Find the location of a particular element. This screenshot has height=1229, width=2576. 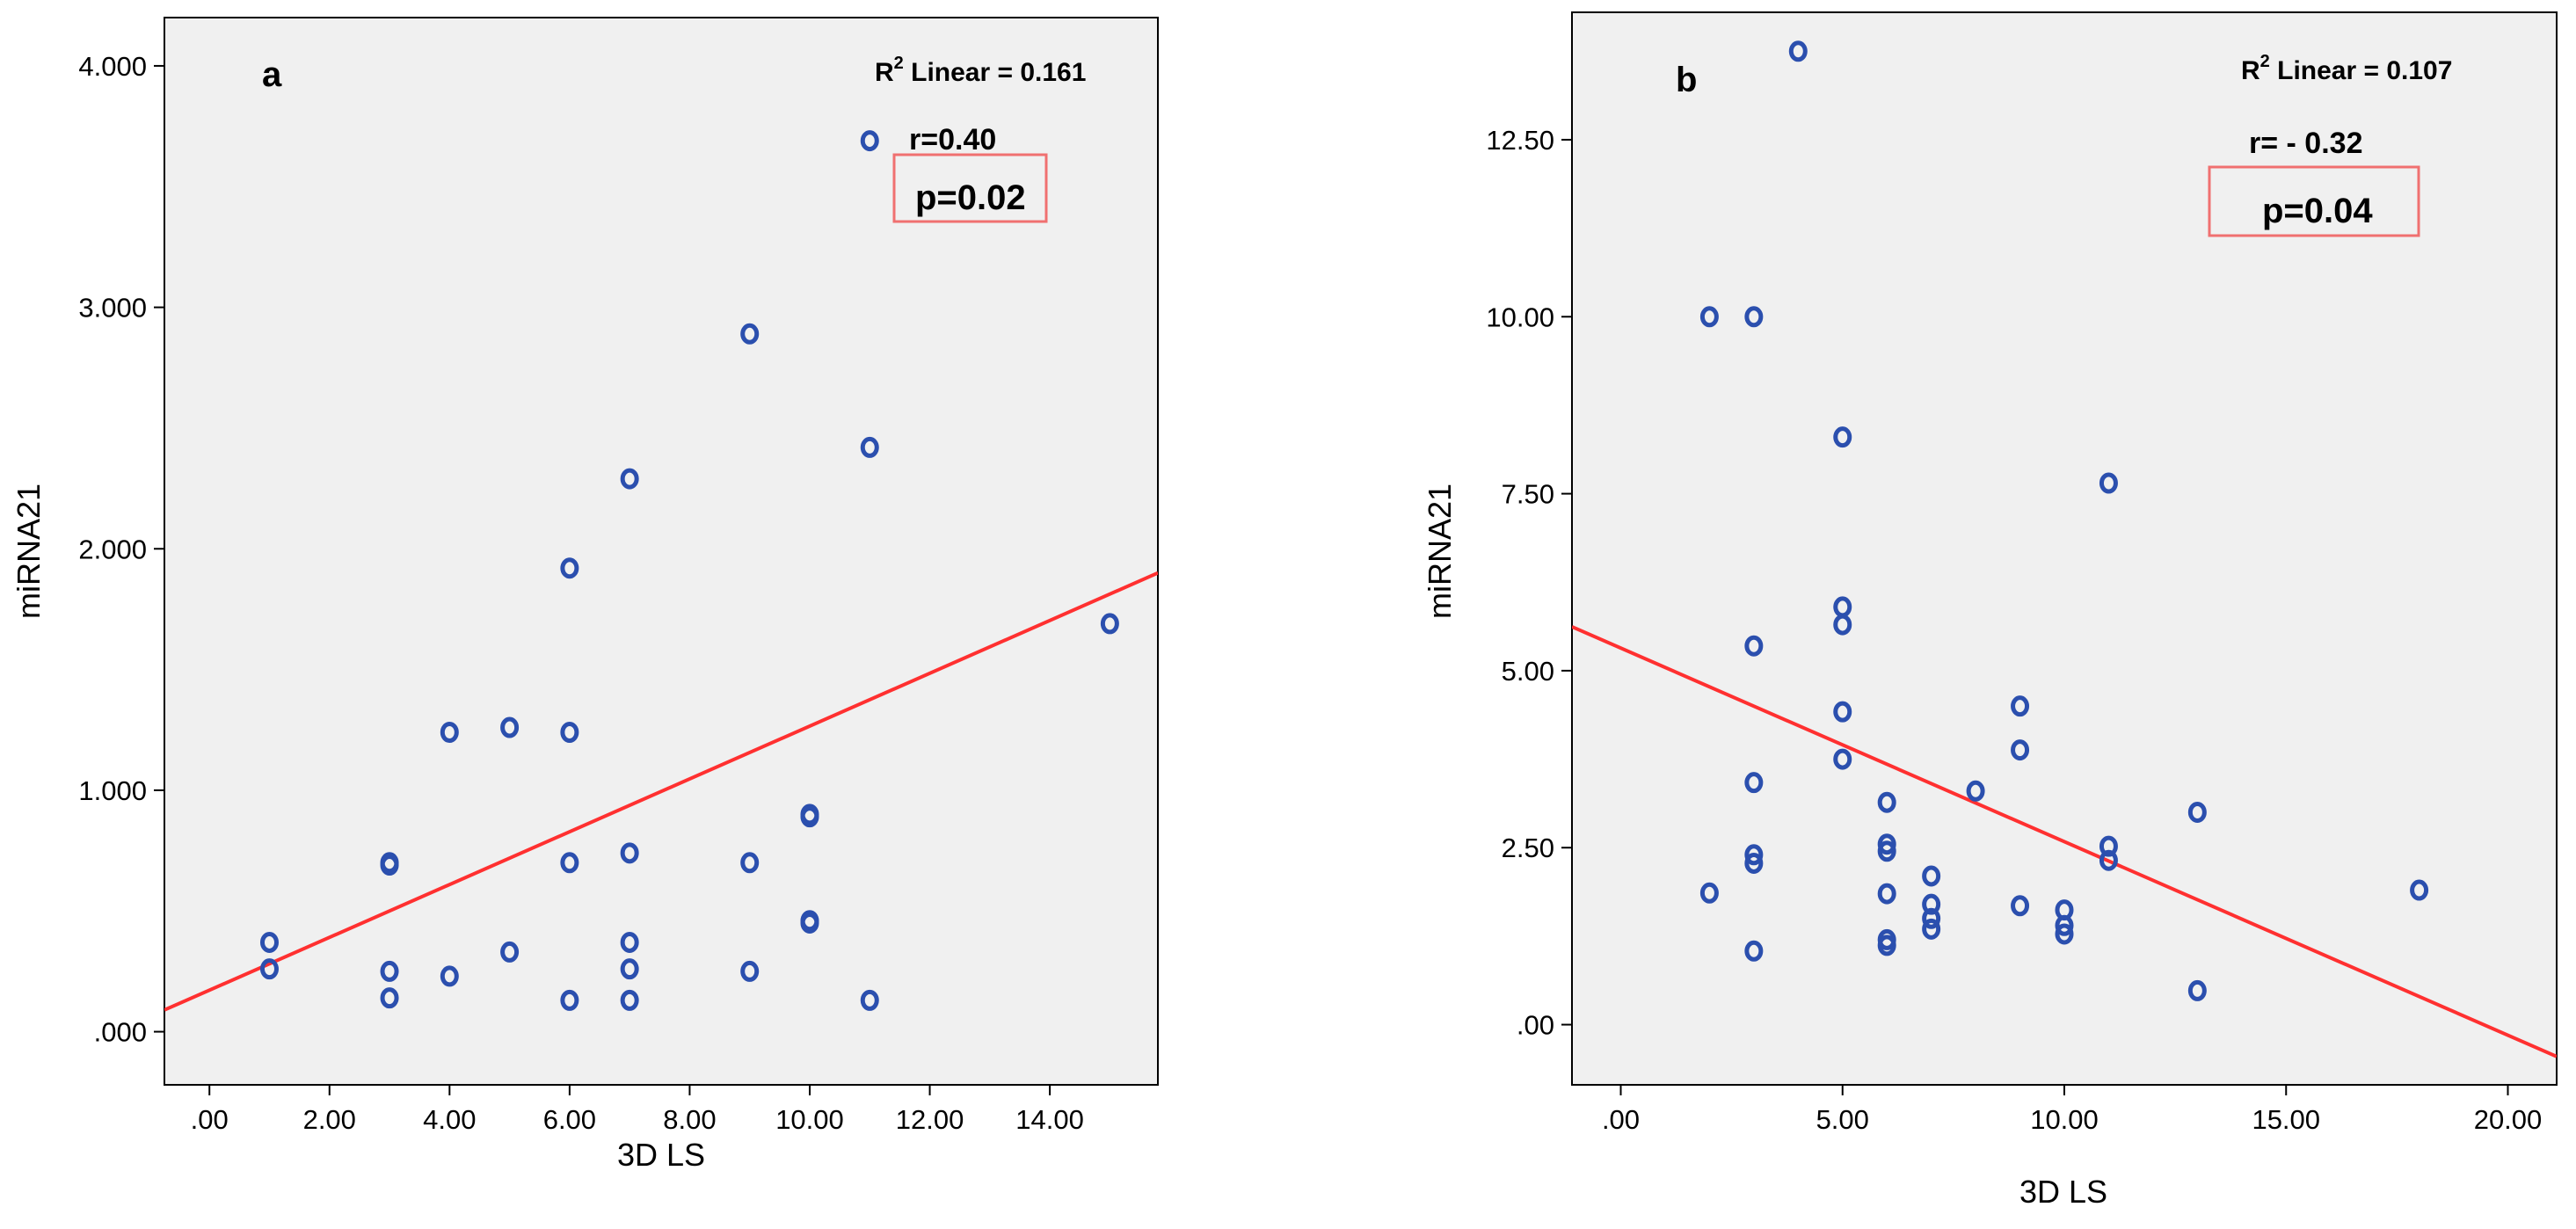

r-value-label-b: r= - 0.32 is located at coordinates (2305, 143).